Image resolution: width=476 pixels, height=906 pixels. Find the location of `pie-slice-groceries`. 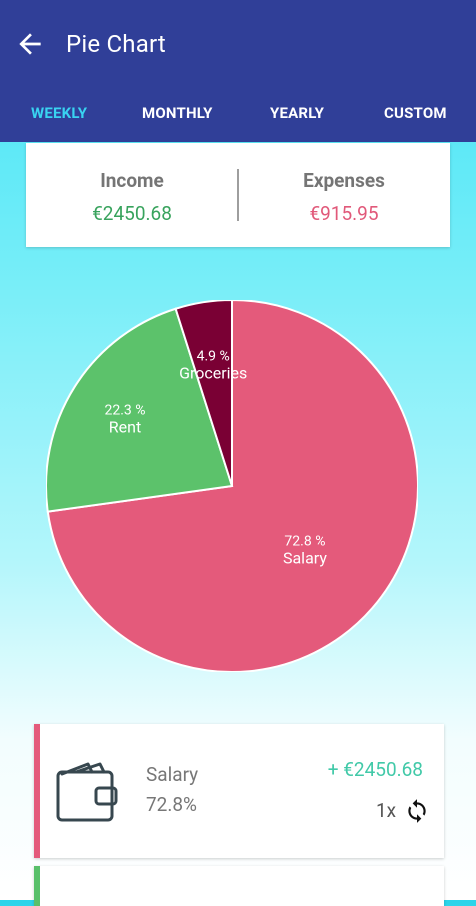

pie-slice-groceries is located at coordinates (203, 393).